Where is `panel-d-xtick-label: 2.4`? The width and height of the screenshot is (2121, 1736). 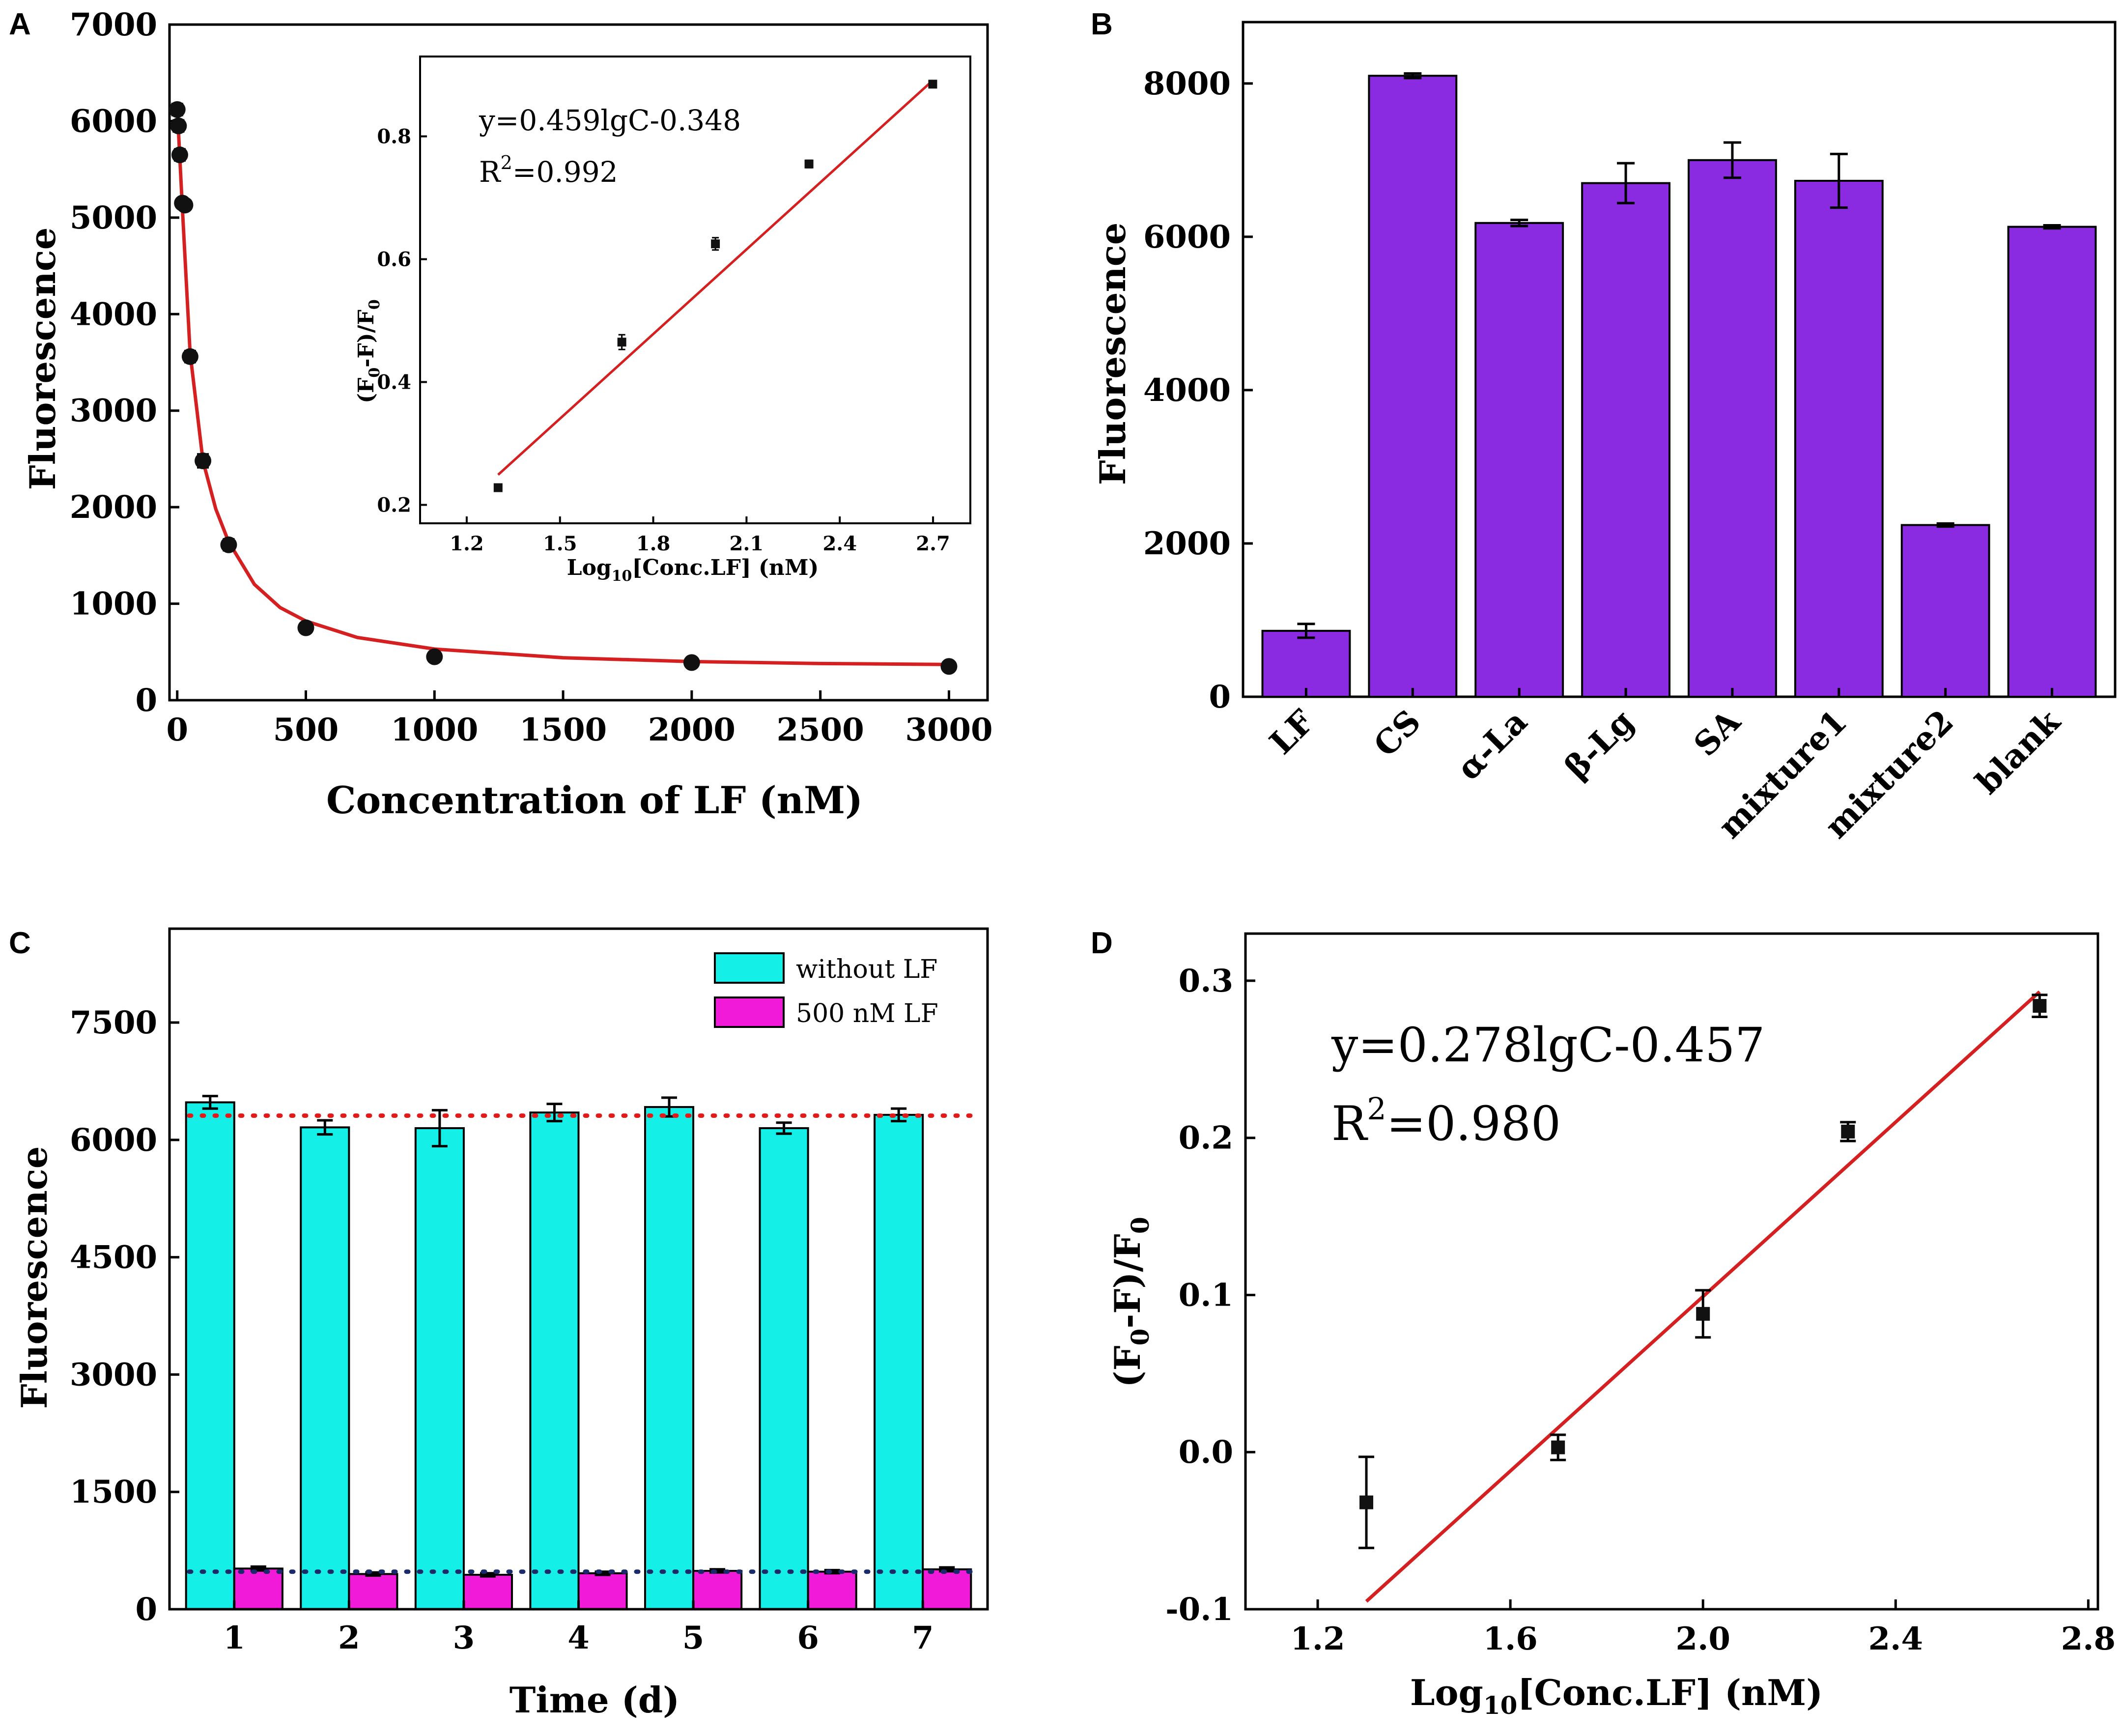 panel-d-xtick-label: 2.4 is located at coordinates (1895, 1639).